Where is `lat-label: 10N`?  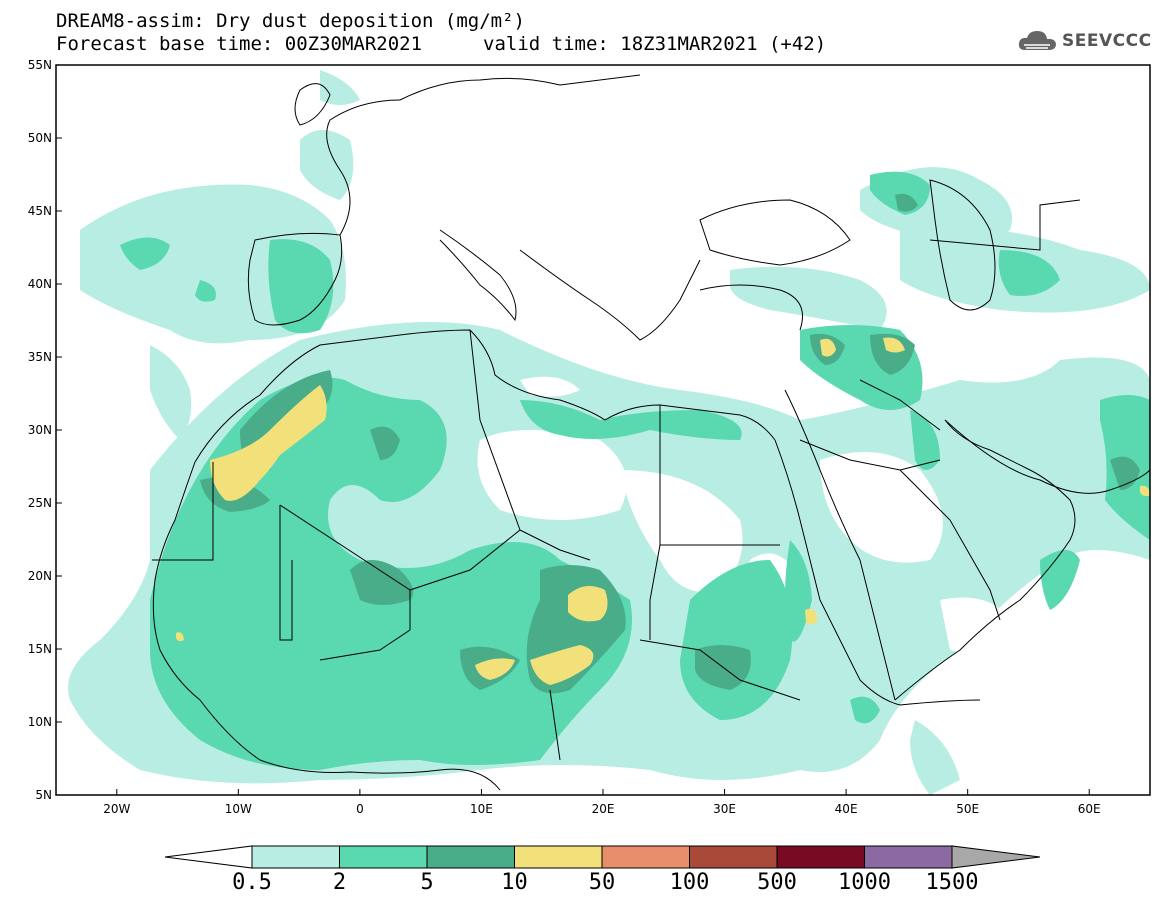
lat-label: 10N is located at coordinates (40, 722).